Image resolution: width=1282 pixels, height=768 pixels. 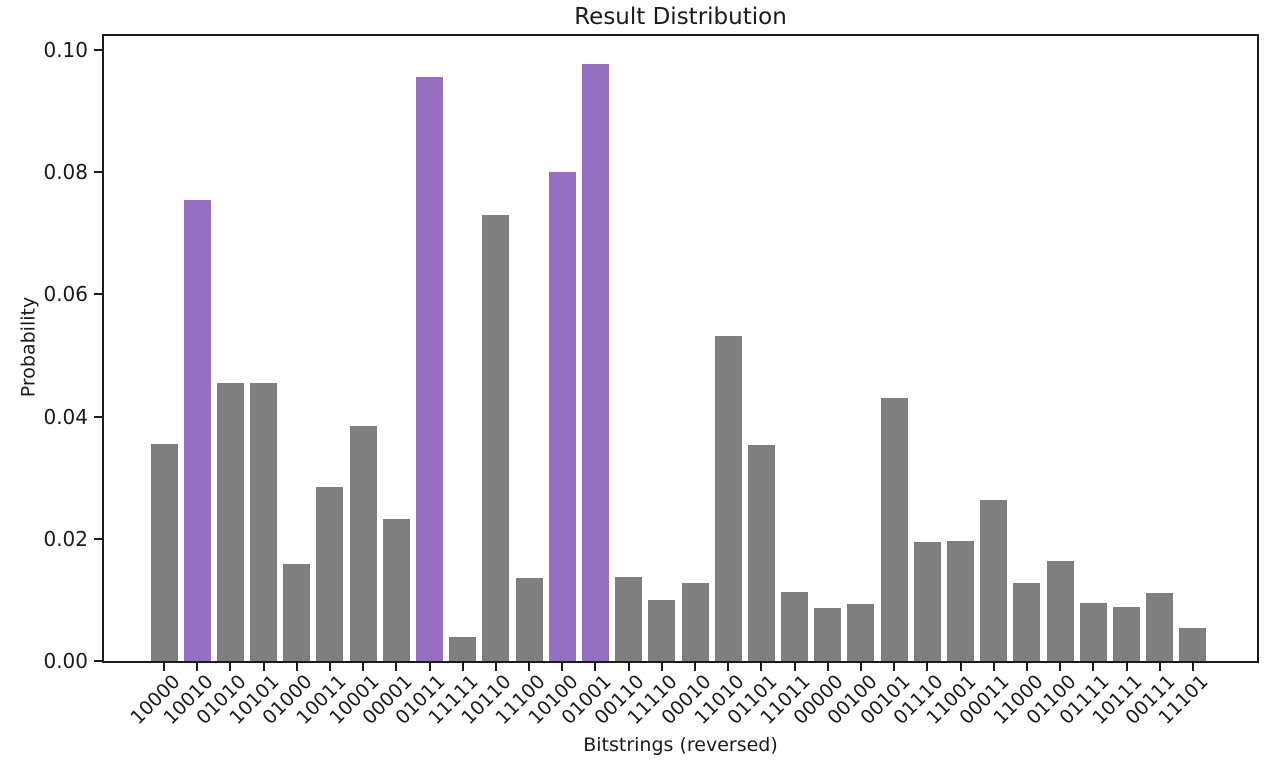 What do you see at coordinates (65, 294) in the screenshot?
I see `y-tick-label: 0.06` at bounding box center [65, 294].